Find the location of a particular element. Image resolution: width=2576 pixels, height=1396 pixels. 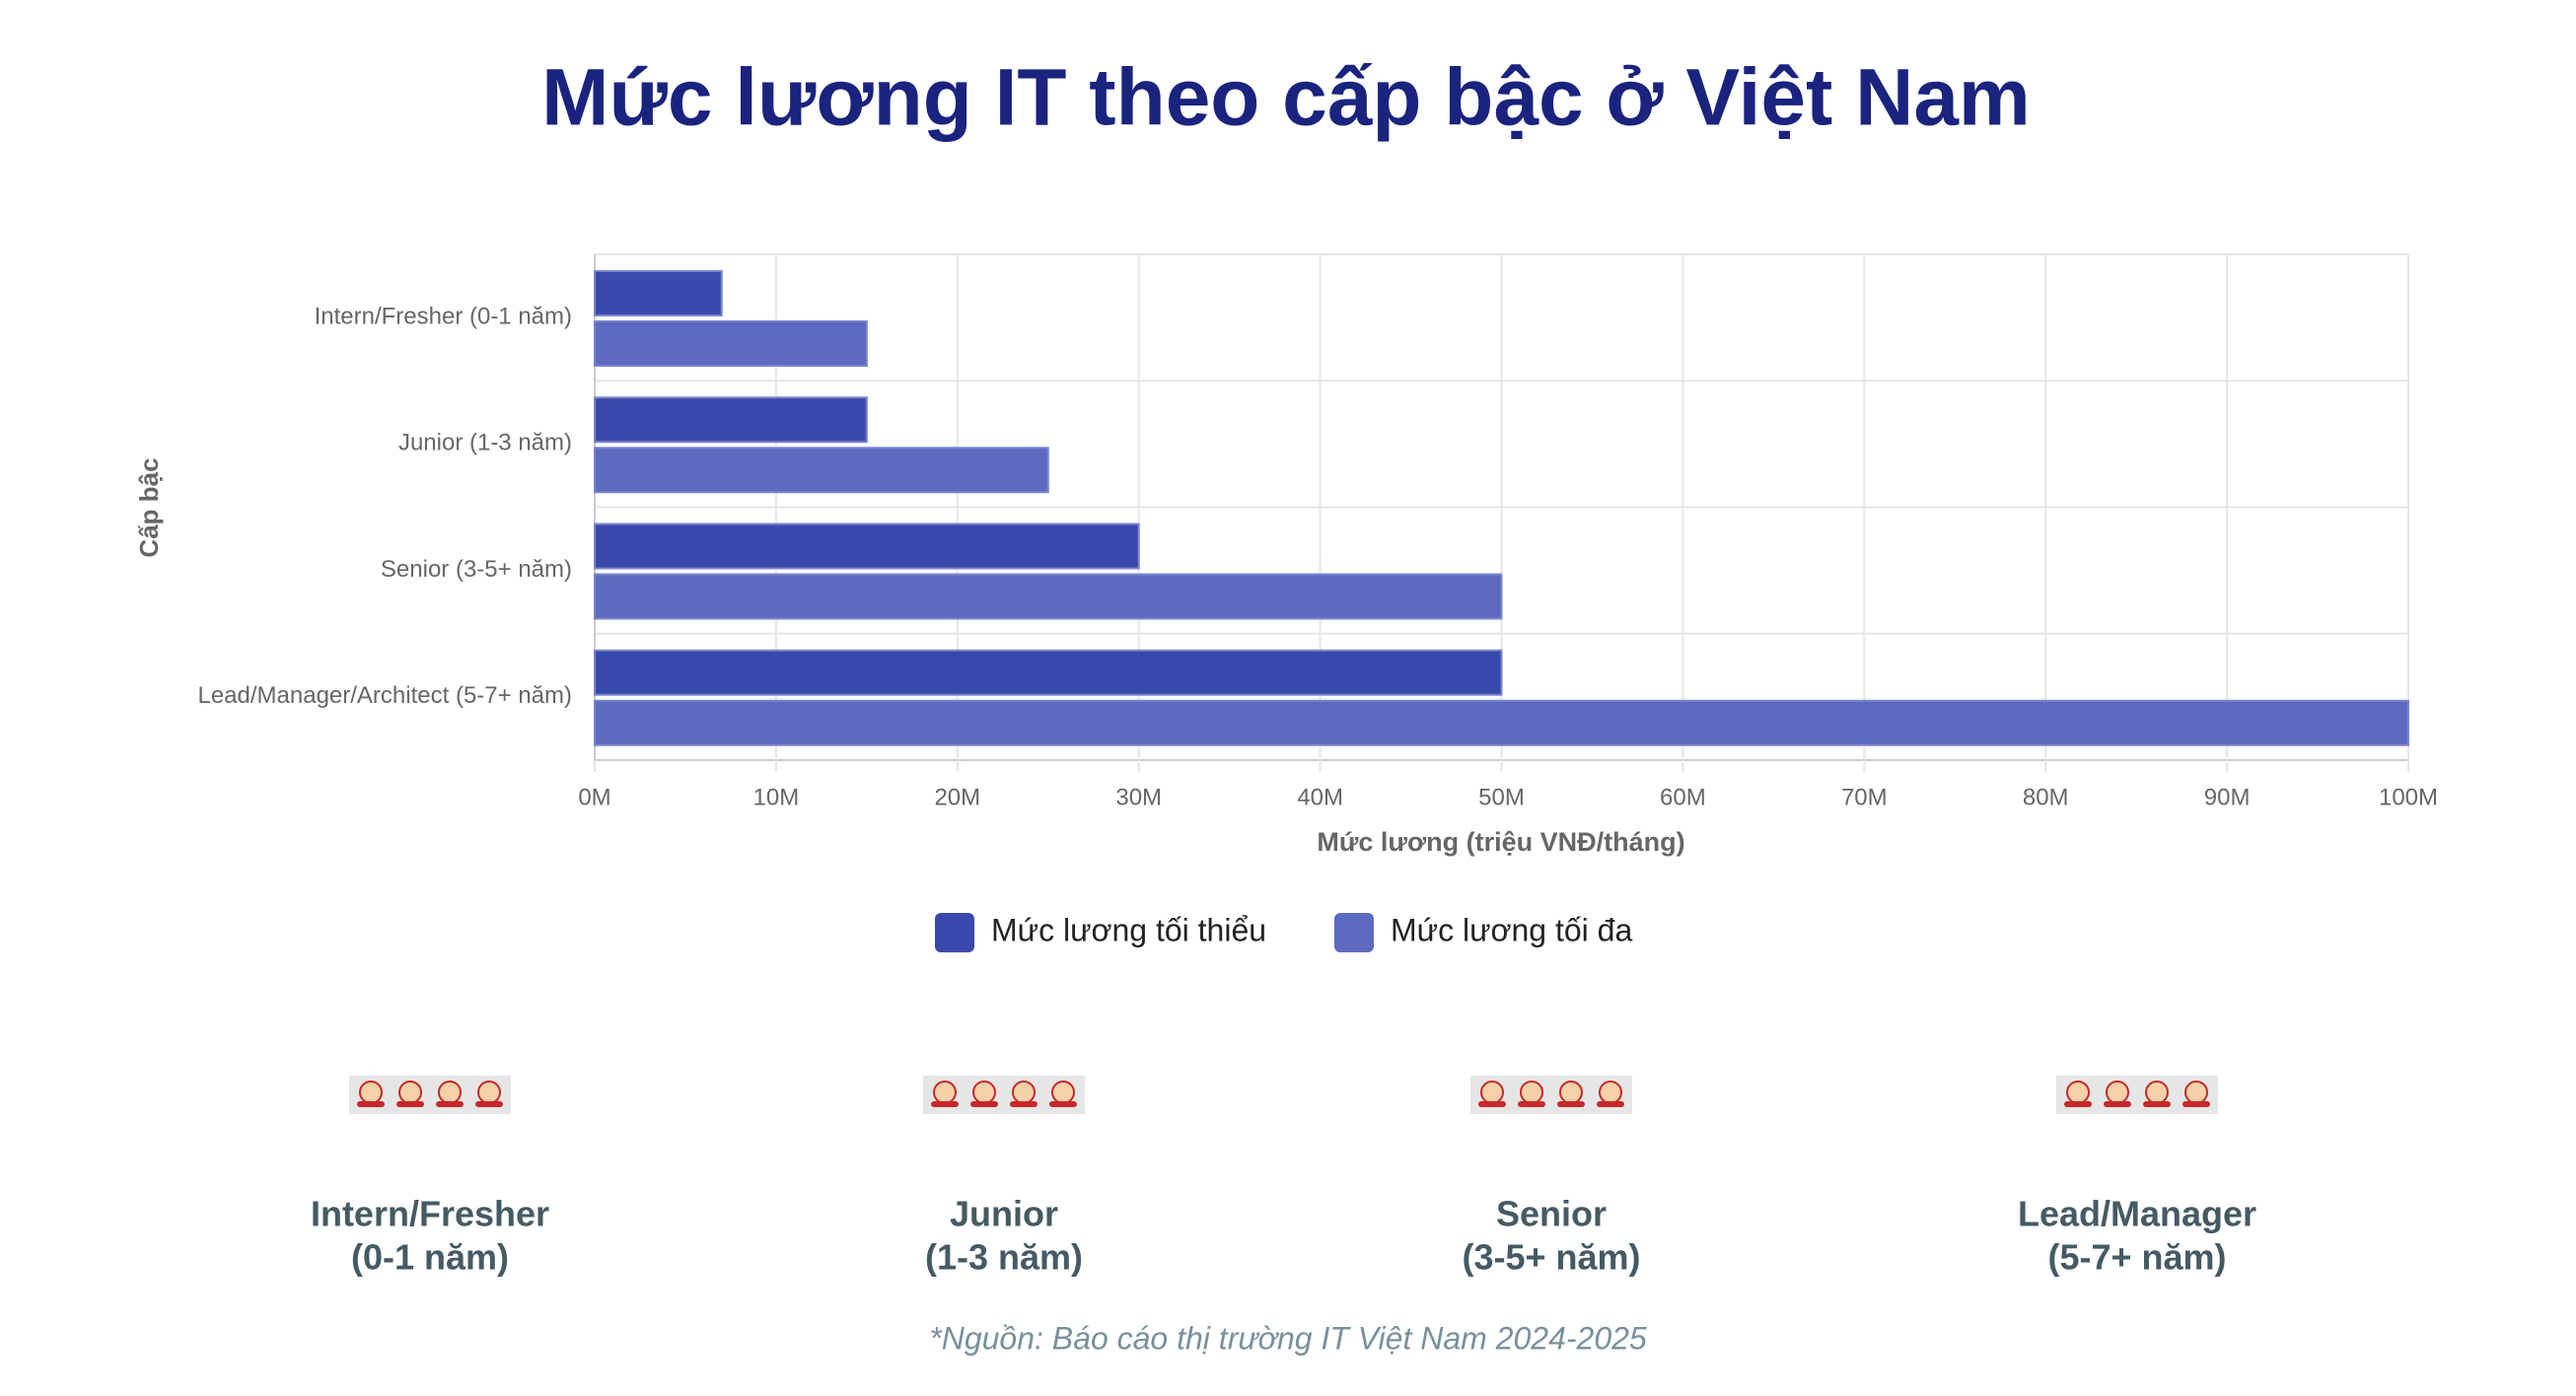

y-tick-label: Senior (3-5+ năm) is located at coordinates (476, 569).